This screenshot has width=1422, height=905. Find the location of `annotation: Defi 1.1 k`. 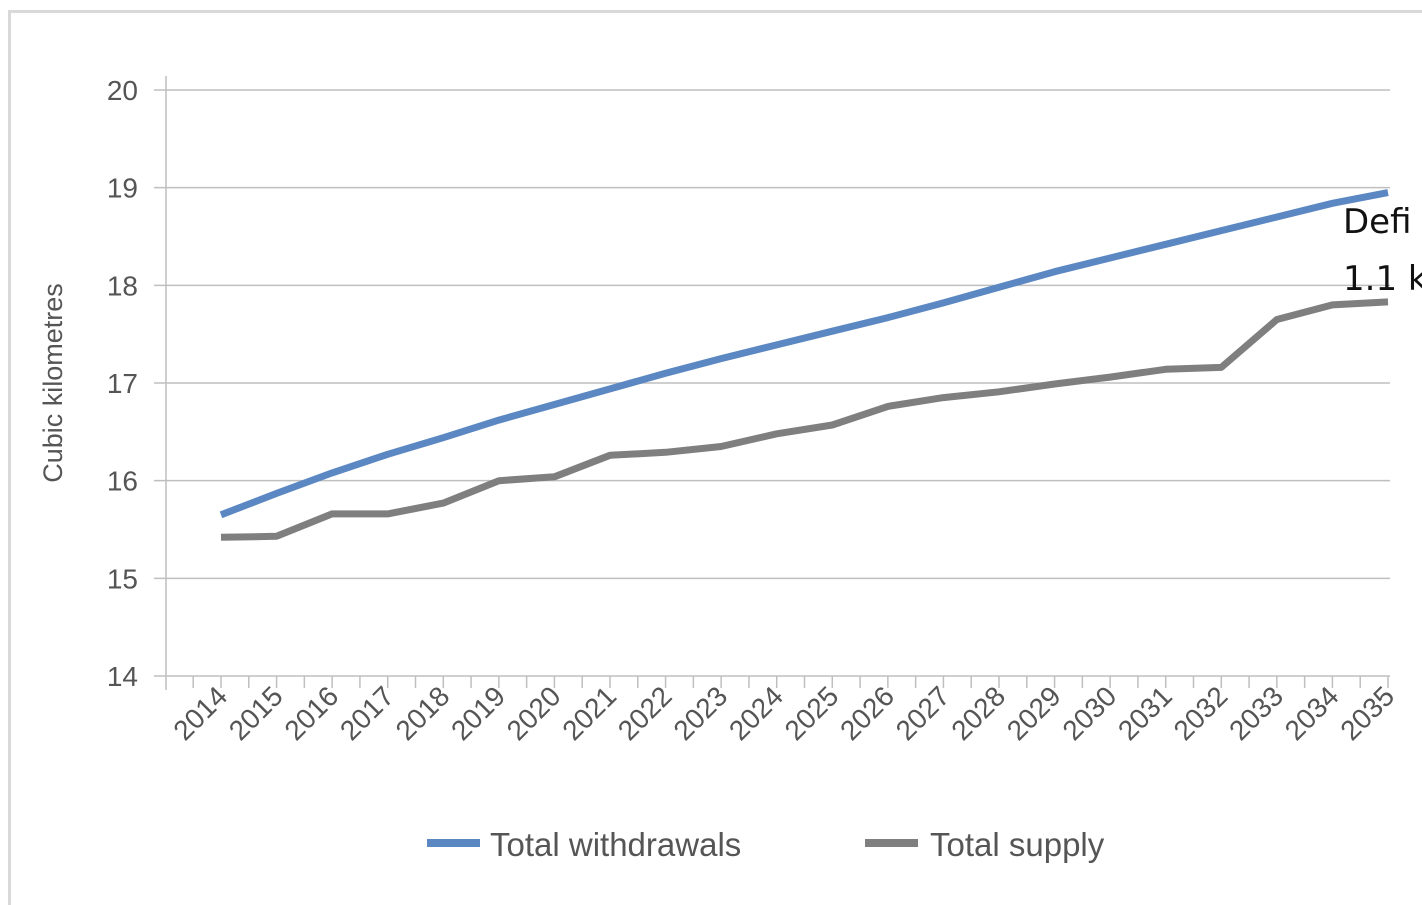

annotation: Defi 1.1 k is located at coordinates (1382, 250).